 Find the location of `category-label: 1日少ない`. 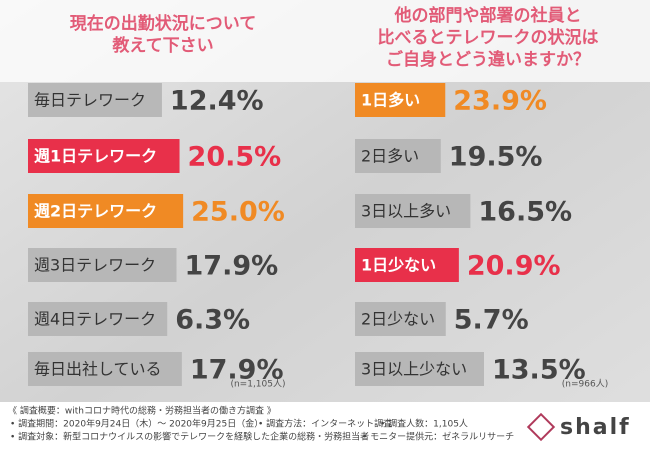

category-label: 1日少ない is located at coordinates (398, 265).